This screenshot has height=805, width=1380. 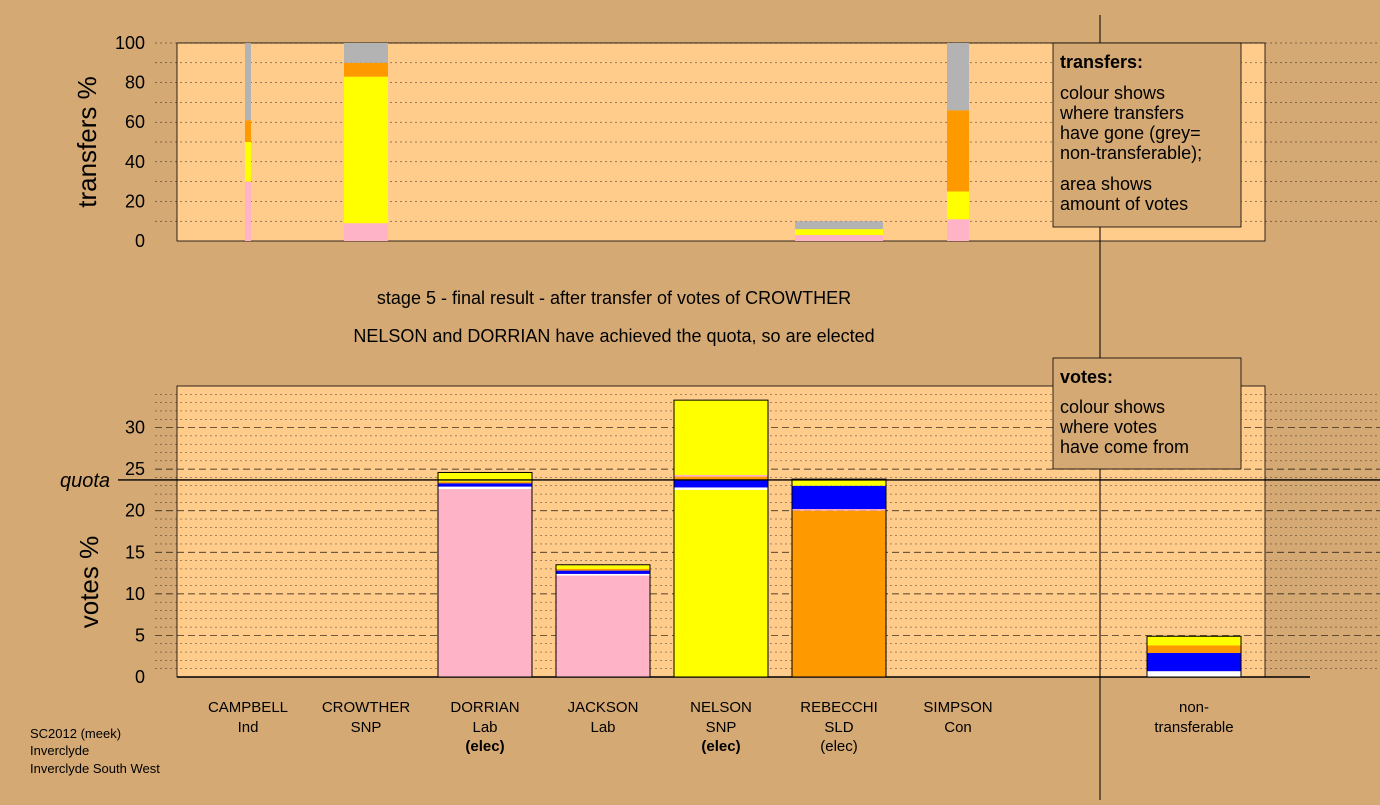 What do you see at coordinates (135, 469) in the screenshot?
I see `votes-y-tick-label: 25` at bounding box center [135, 469].